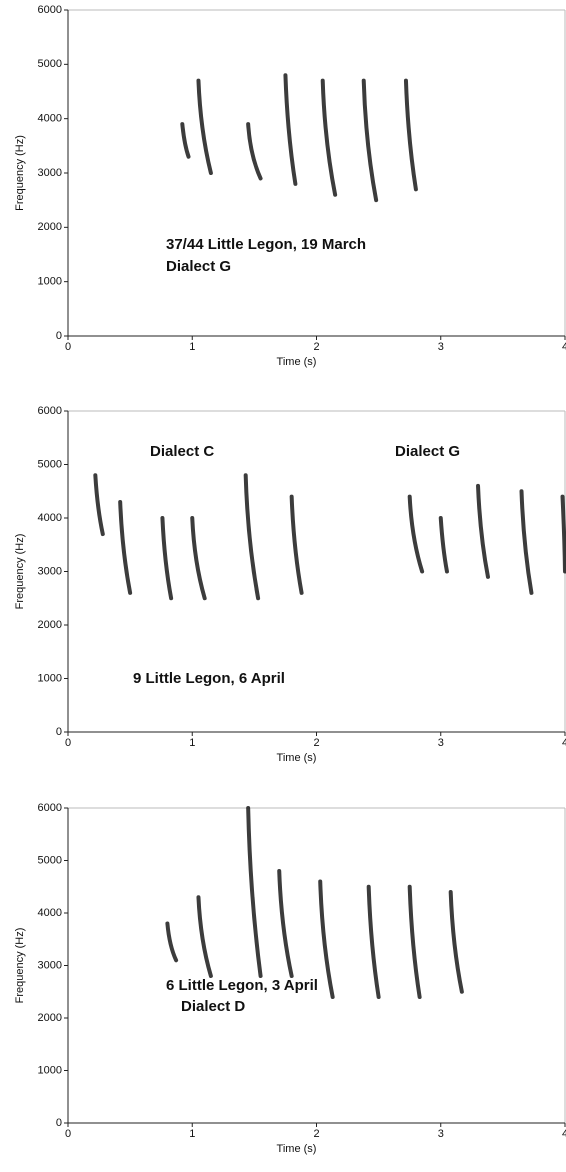  What do you see at coordinates (213, 1006) in the screenshot?
I see `annotation: Dialect D` at bounding box center [213, 1006].